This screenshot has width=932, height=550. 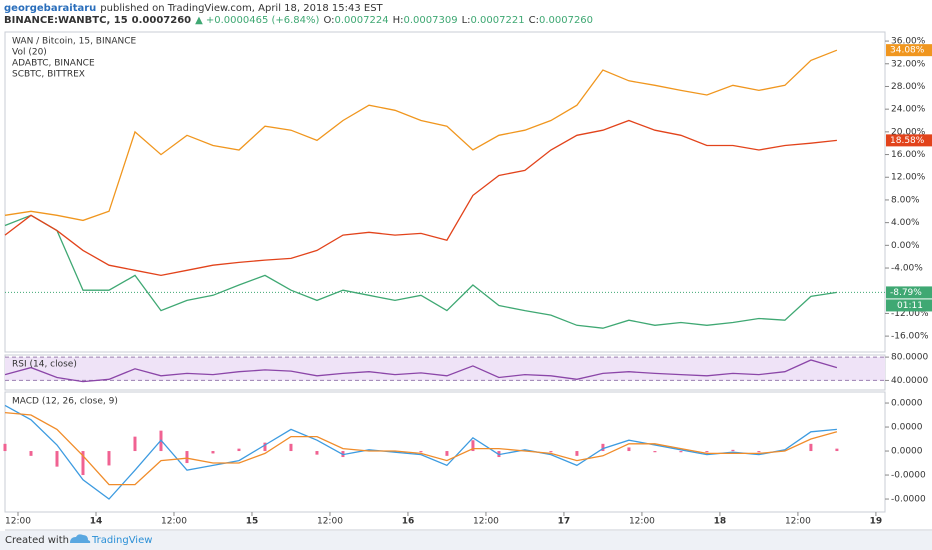 What do you see at coordinates (720, 522) in the screenshot?
I see `x-tick-label: 18` at bounding box center [720, 522].